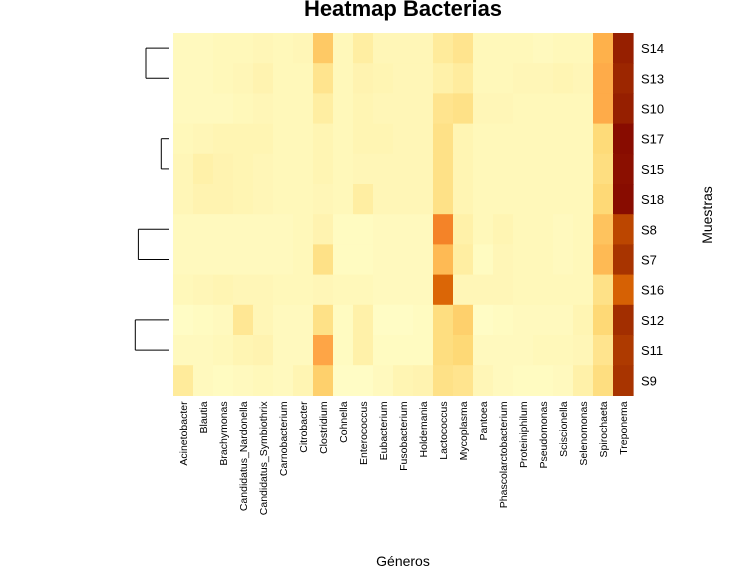 The height and width of the screenshot is (572, 752). I want to click on heatmap-cell-S17-Cohnella, so click(343, 139).